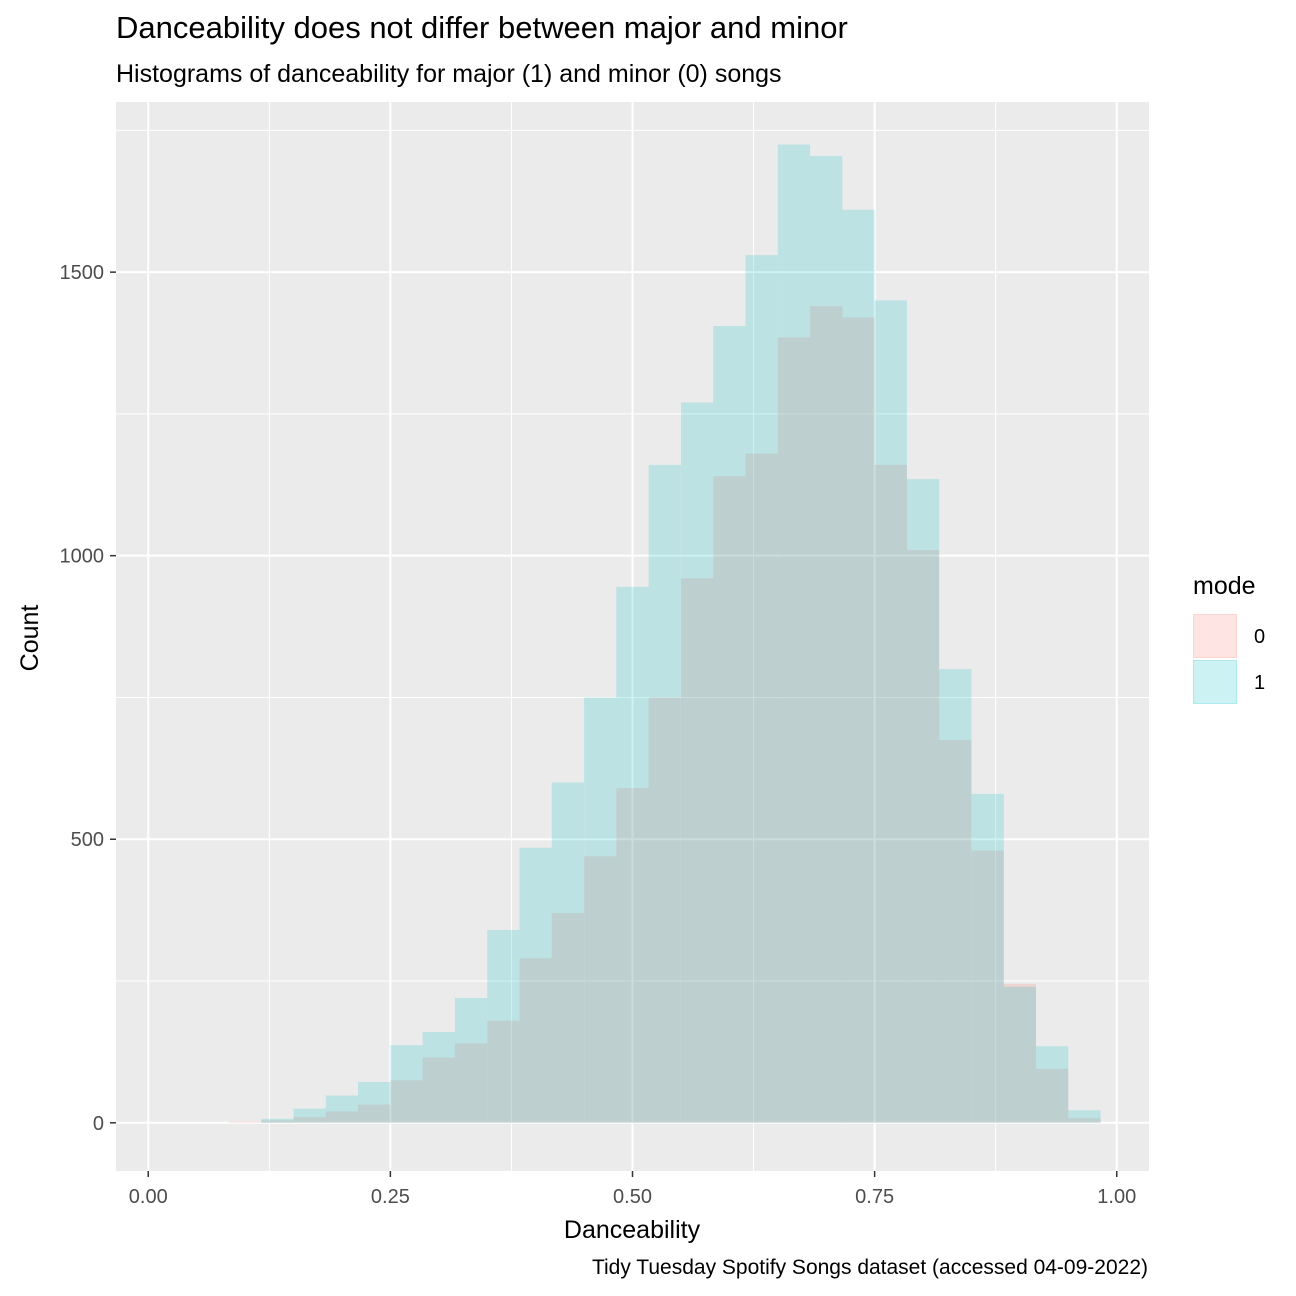  What do you see at coordinates (98, 1124) in the screenshot?
I see `y-tick-label: 0` at bounding box center [98, 1124].